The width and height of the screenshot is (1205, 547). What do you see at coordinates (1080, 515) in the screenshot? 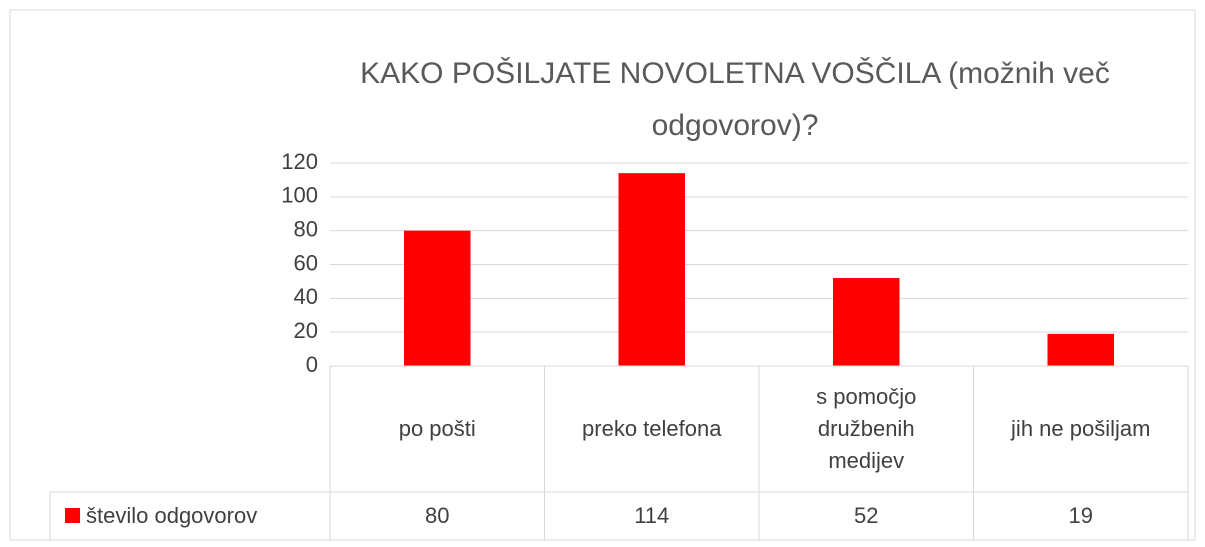
I see `table-value: 19` at bounding box center [1080, 515].